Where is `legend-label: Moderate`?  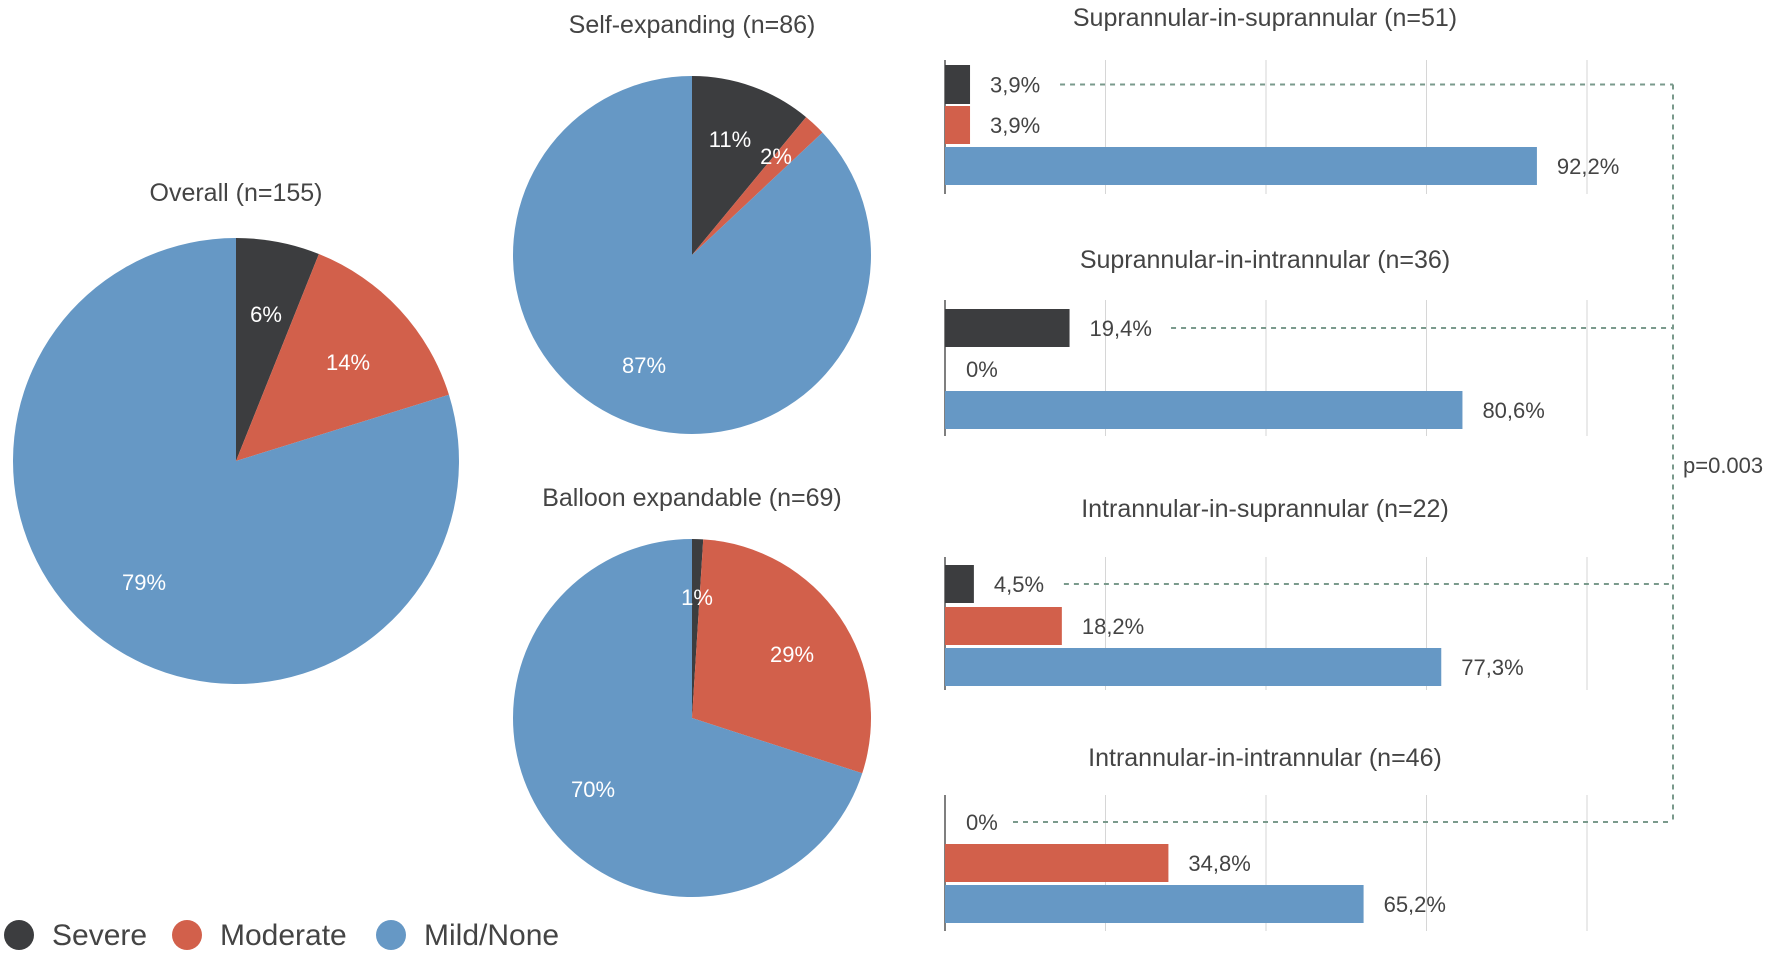 legend-label: Moderate is located at coordinates (283, 935).